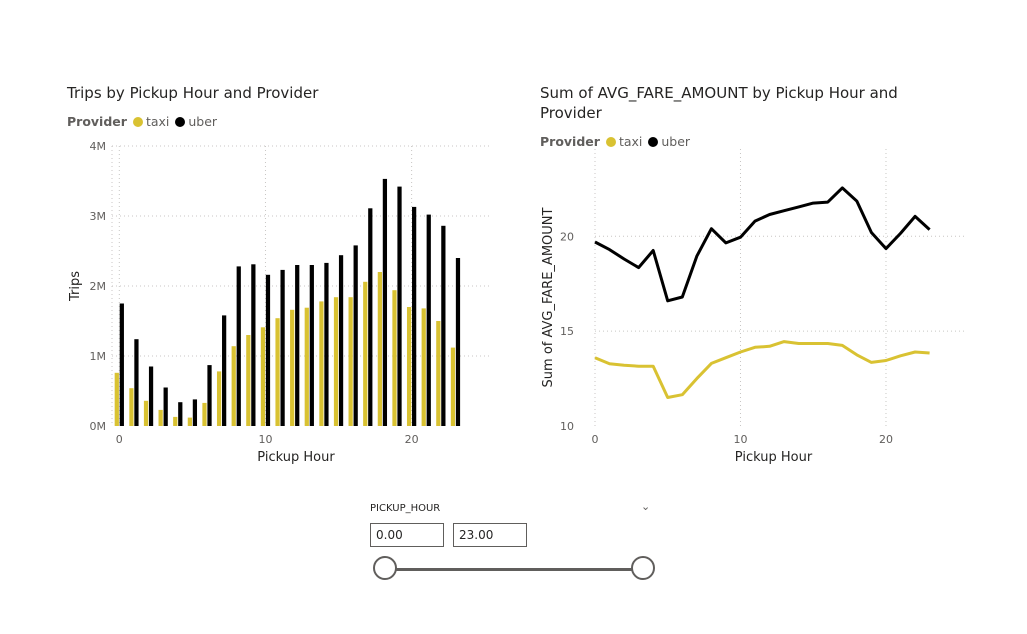  Describe the element at coordinates (548, 297) in the screenshot. I see `y-axis-title: Sum of AVG_FARE_AMOUNT` at that location.